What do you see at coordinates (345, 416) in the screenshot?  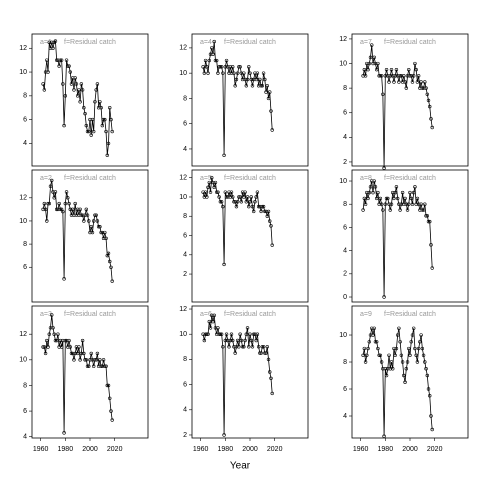 I see `y-tick-label: 4` at bounding box center [345, 416].